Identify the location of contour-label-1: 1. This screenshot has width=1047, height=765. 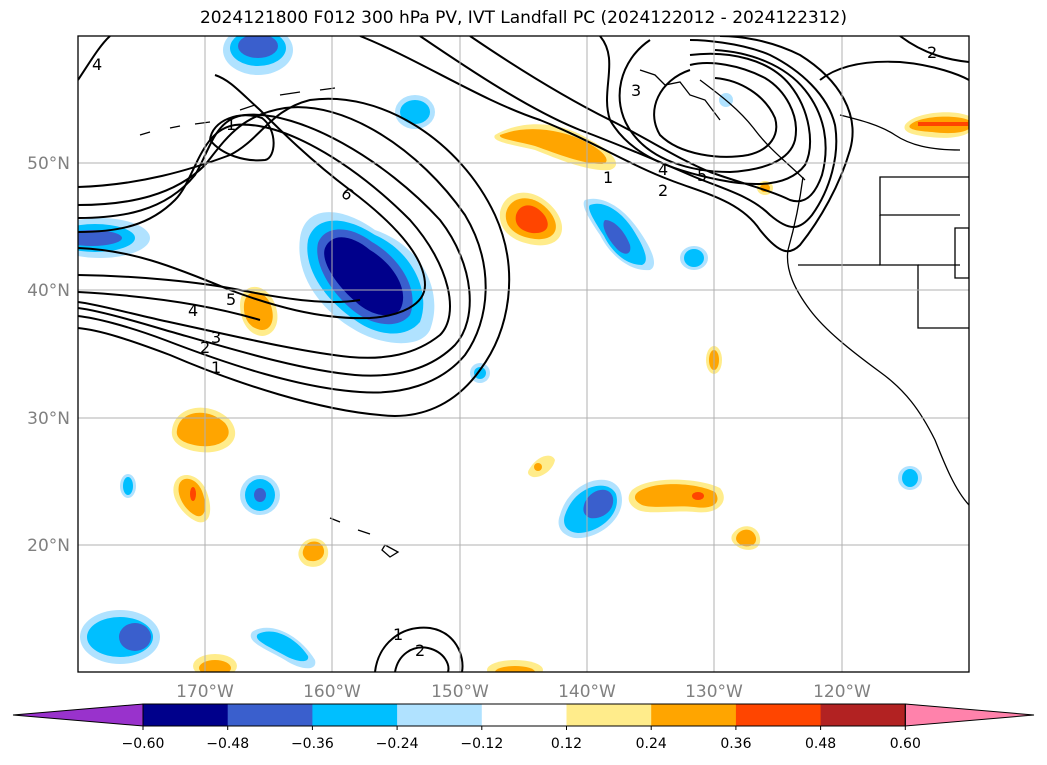
(216, 367).